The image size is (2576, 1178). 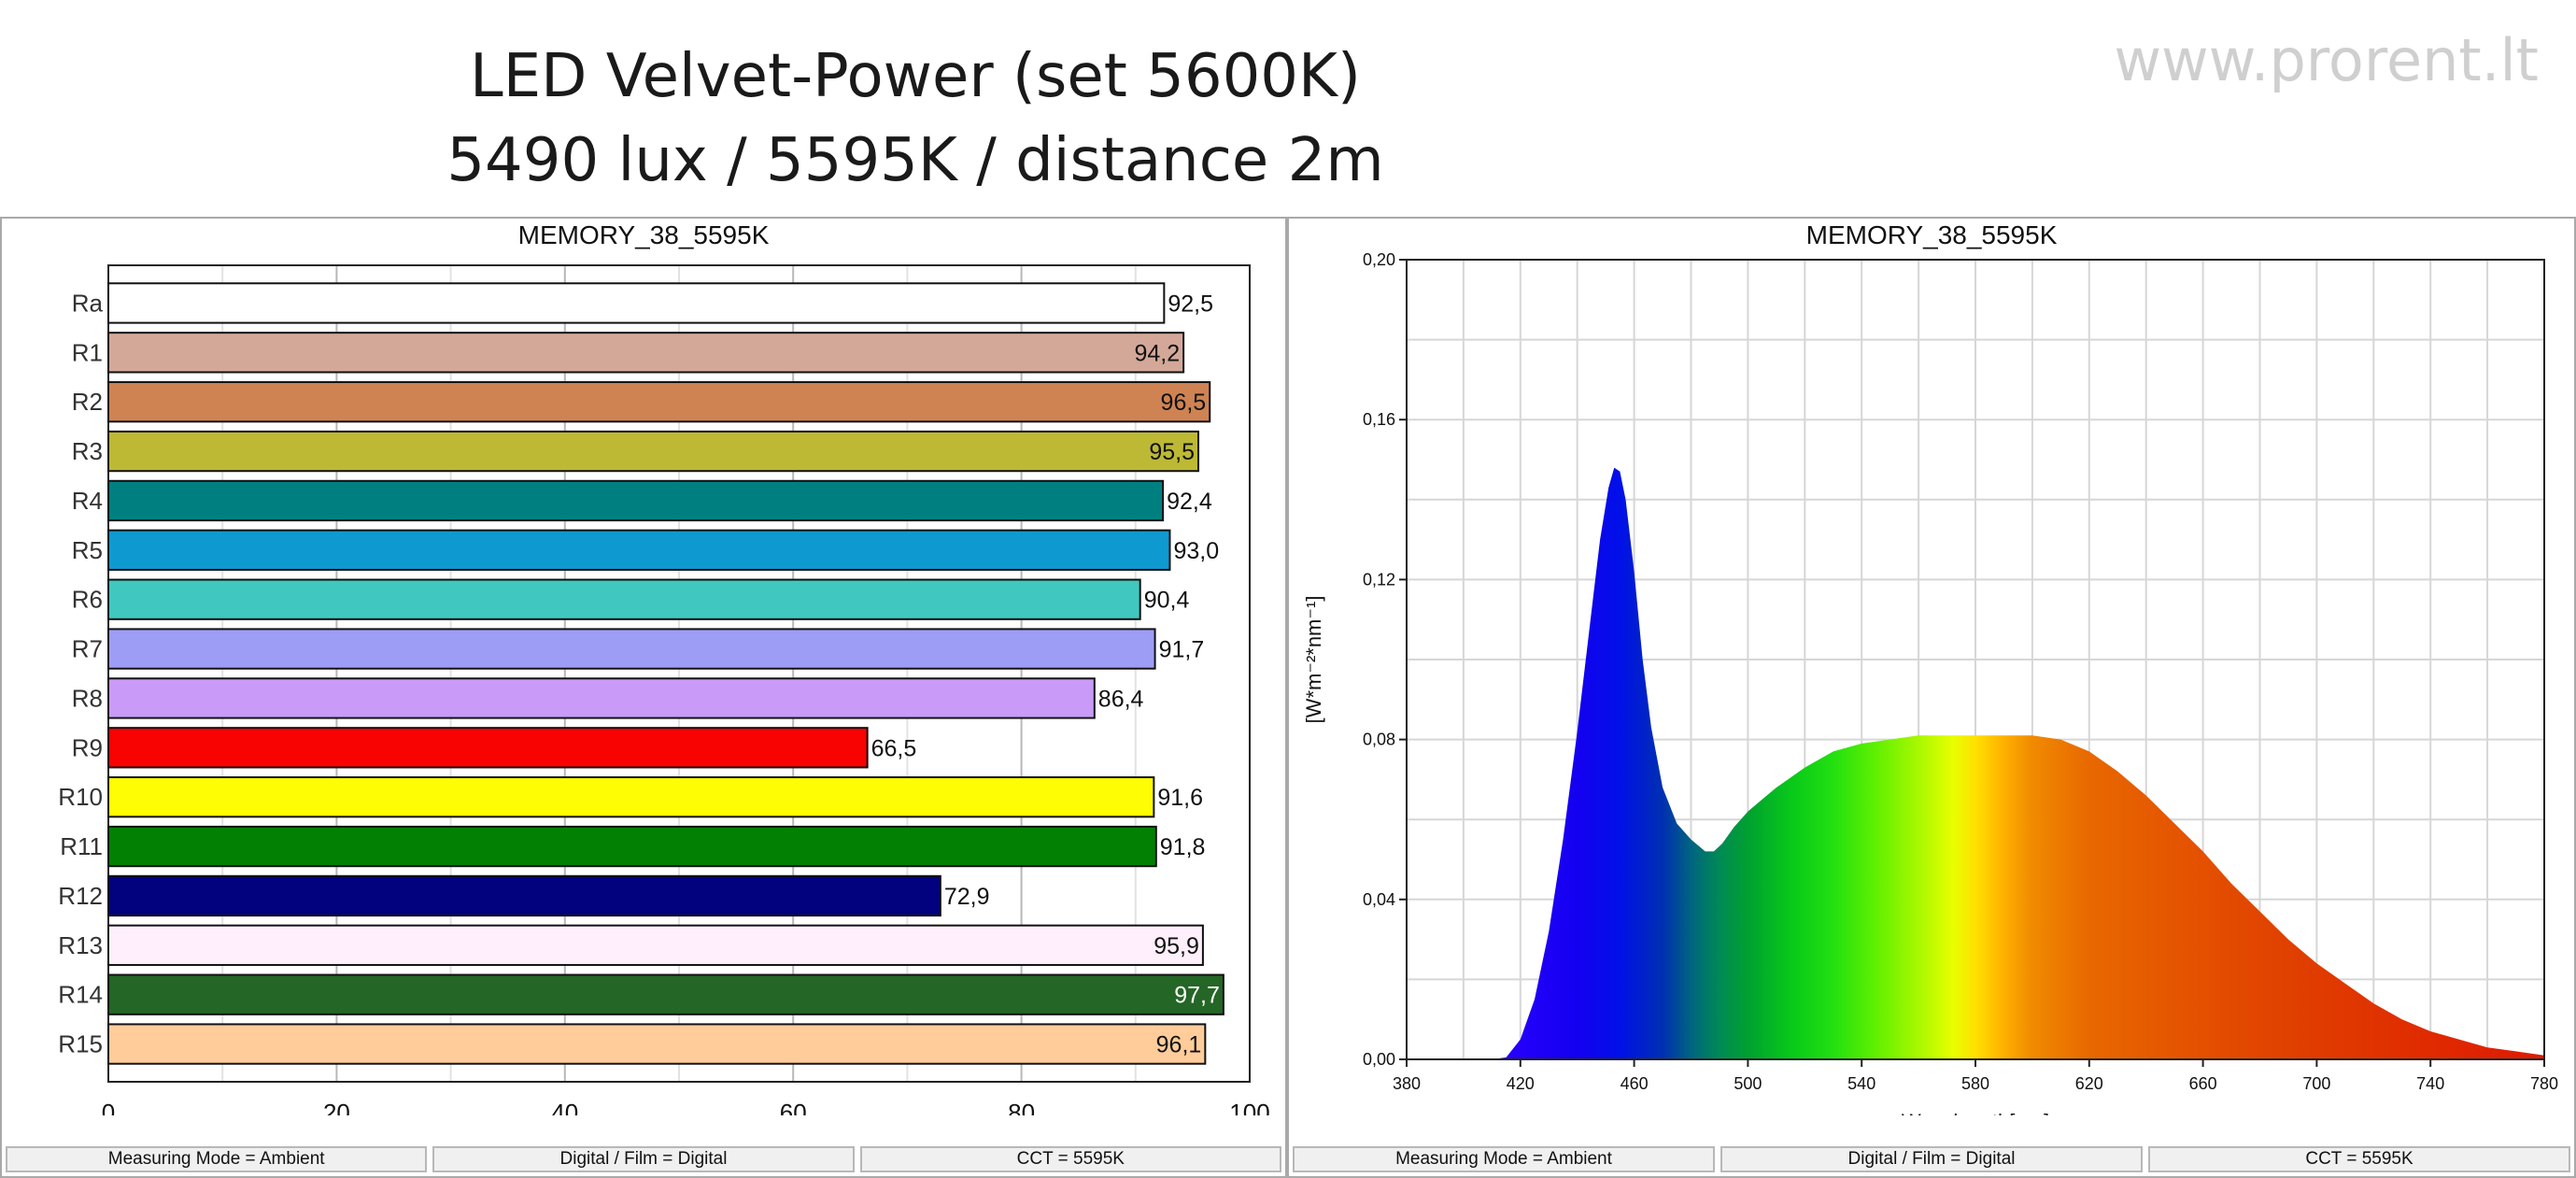 What do you see at coordinates (1022, 1107) in the screenshot?
I see `x-tick-label: 80` at bounding box center [1022, 1107].